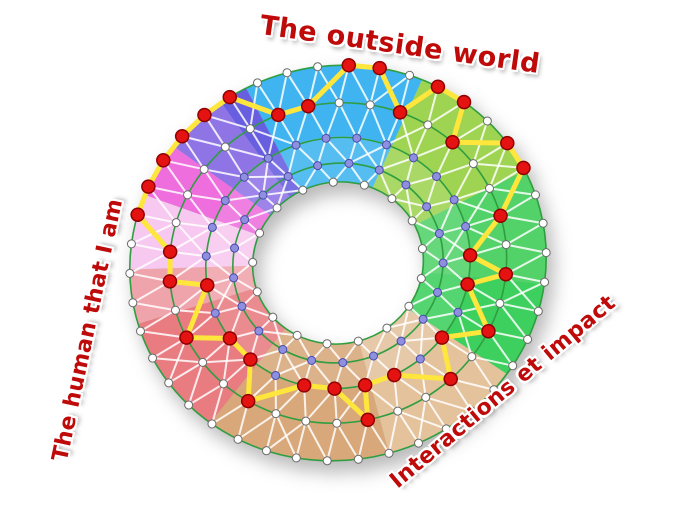 The image size is (677, 511). I want to click on sector-blue, so click(334, 128).